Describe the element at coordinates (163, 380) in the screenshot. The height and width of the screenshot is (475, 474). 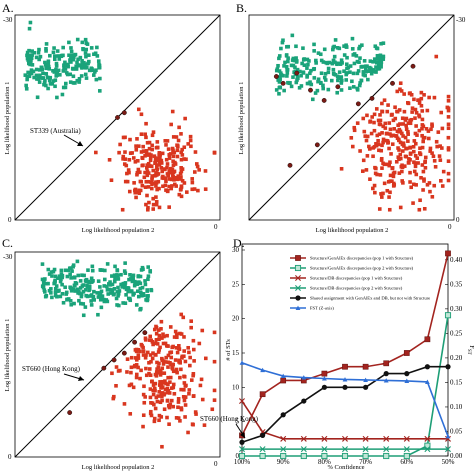
I see `panel-c-pop2-points` at that location.